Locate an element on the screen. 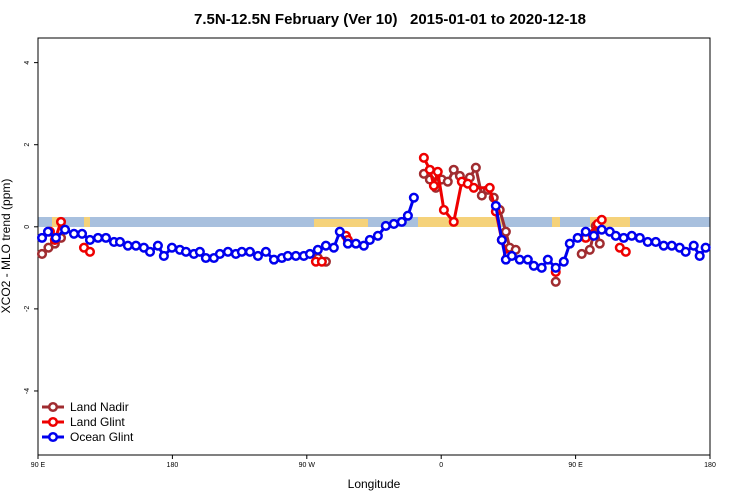  land-ocean-band is located at coordinates (374, 222).